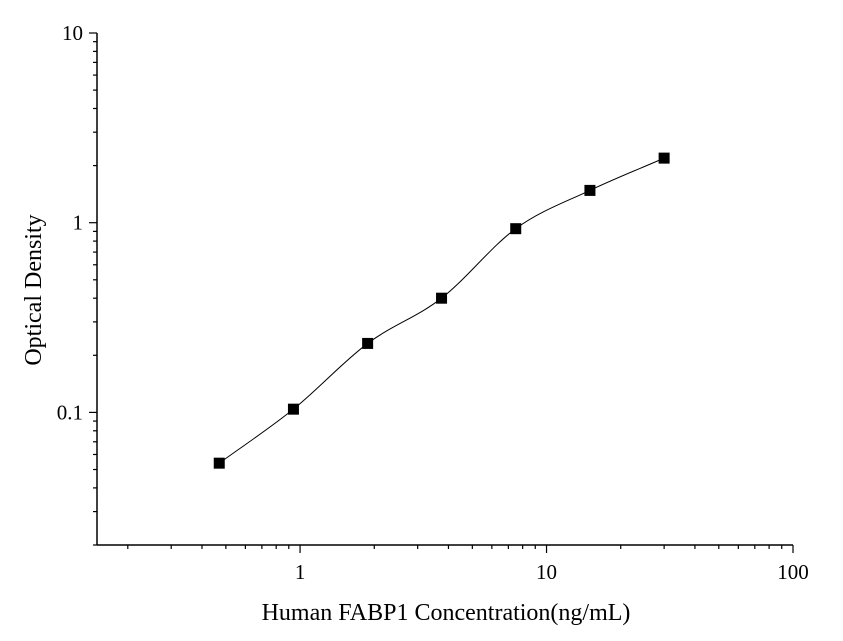 Image resolution: width=843 pixels, height=641 pixels. Describe the element at coordinates (72, 33) in the screenshot. I see `y-tick-label: 10` at that location.